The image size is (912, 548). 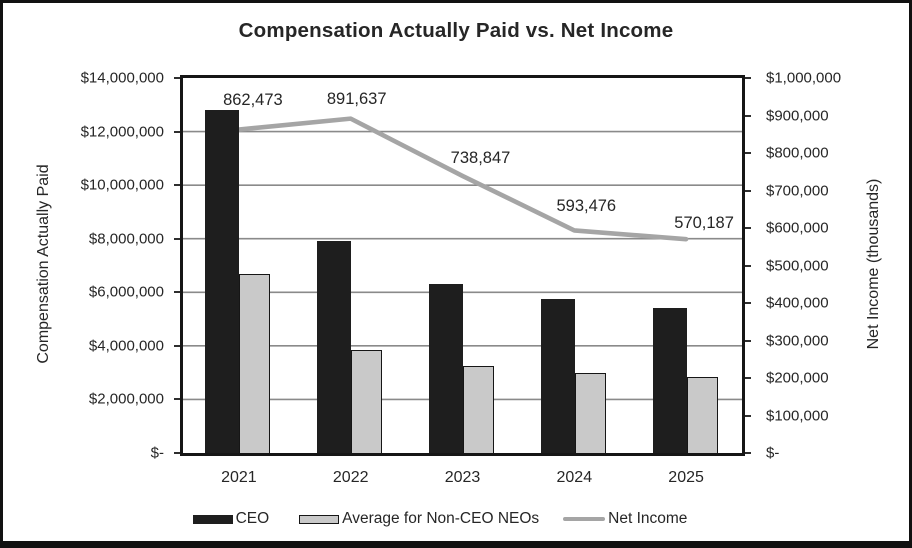 What do you see at coordinates (773, 453) in the screenshot?
I see `right-axis-tick-label: $-` at bounding box center [773, 453].